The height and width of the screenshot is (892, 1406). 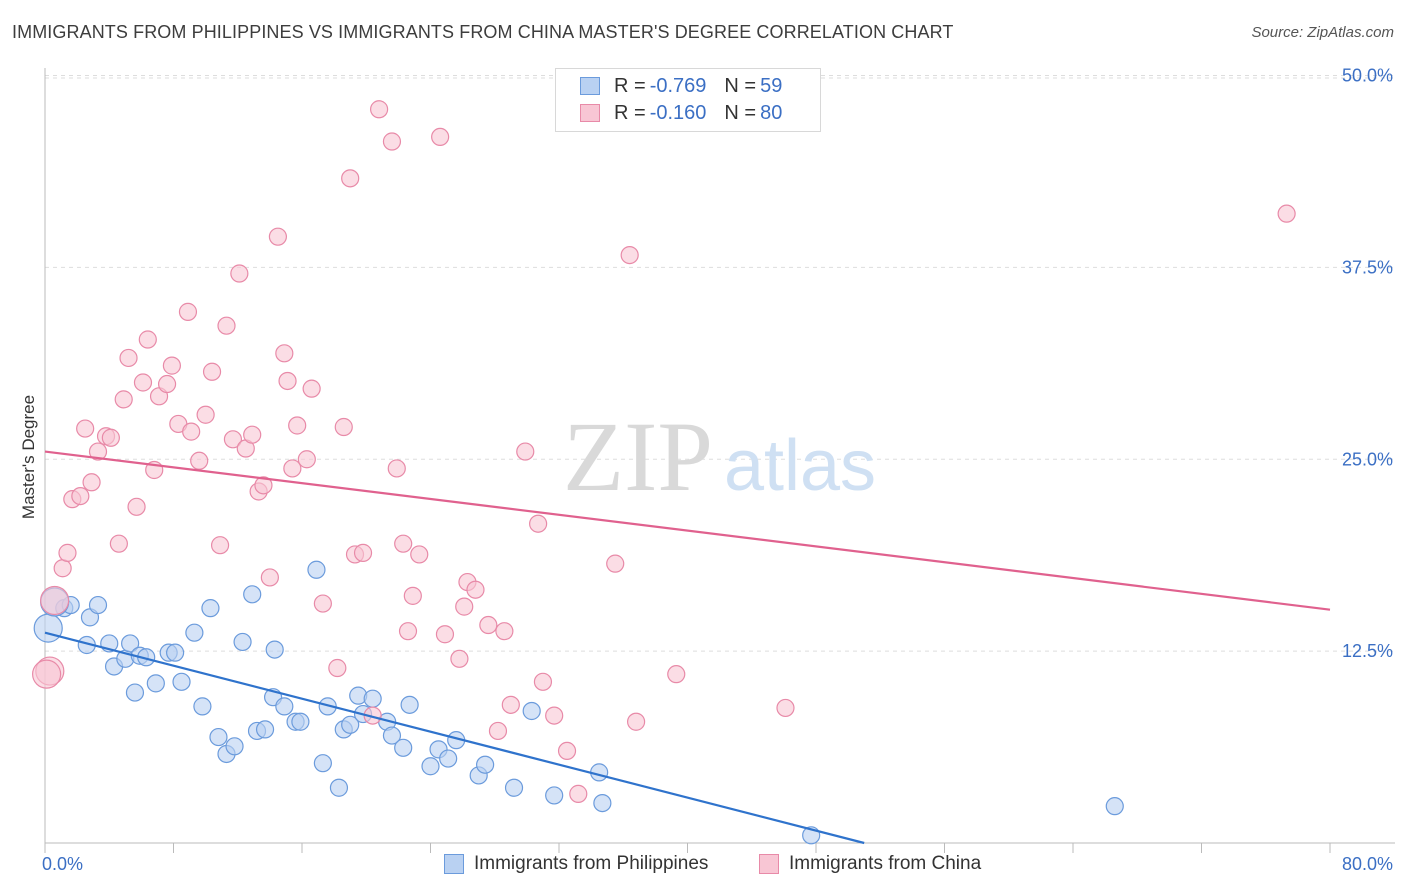 What do you see at coordinates (591, 863) in the screenshot?
I see `bottom-legend-label-philippines: Immigrants from Philippines` at bounding box center [591, 863].